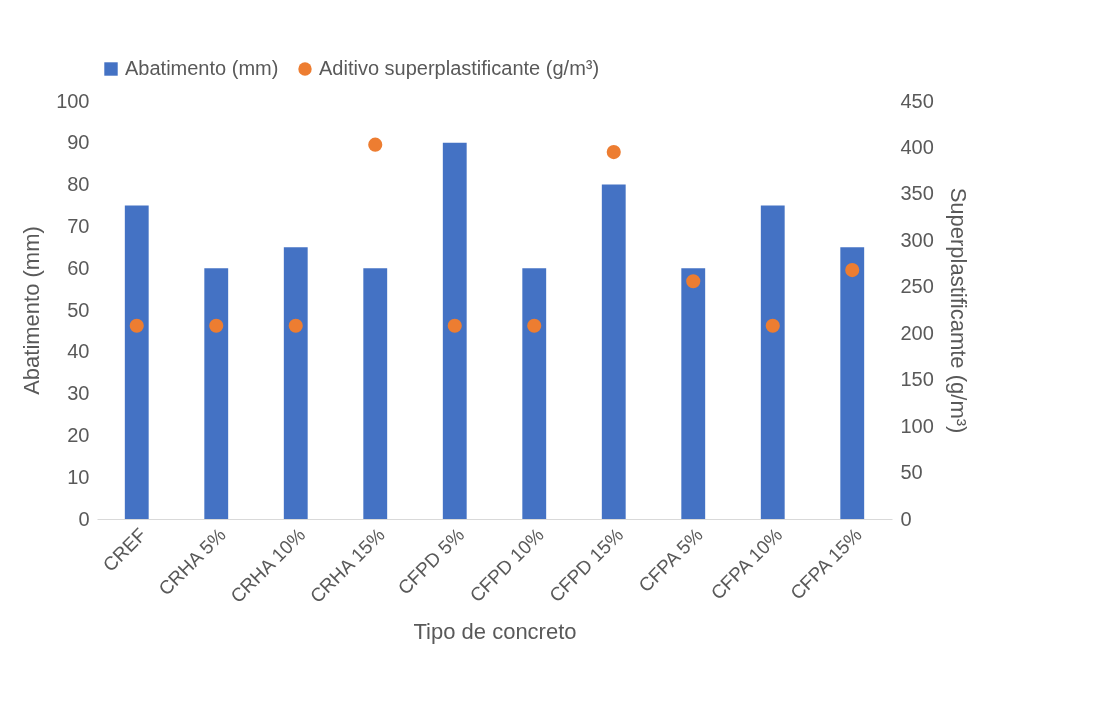 This screenshot has height=719, width=1094. What do you see at coordinates (917, 379) in the screenshot?
I see `y2-tick-label: 150` at bounding box center [917, 379].